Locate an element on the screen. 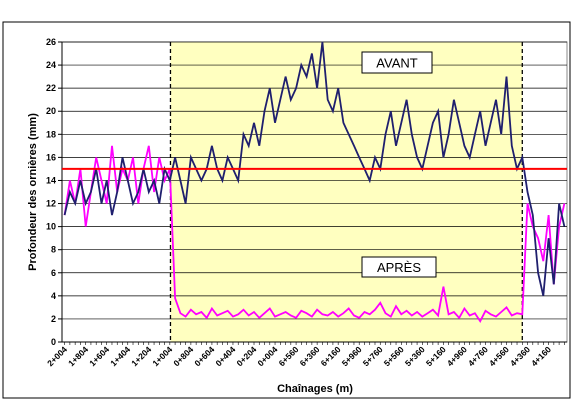 The width and height of the screenshot is (573, 400). y-tick-label: 8 is located at coordinates (53, 250).